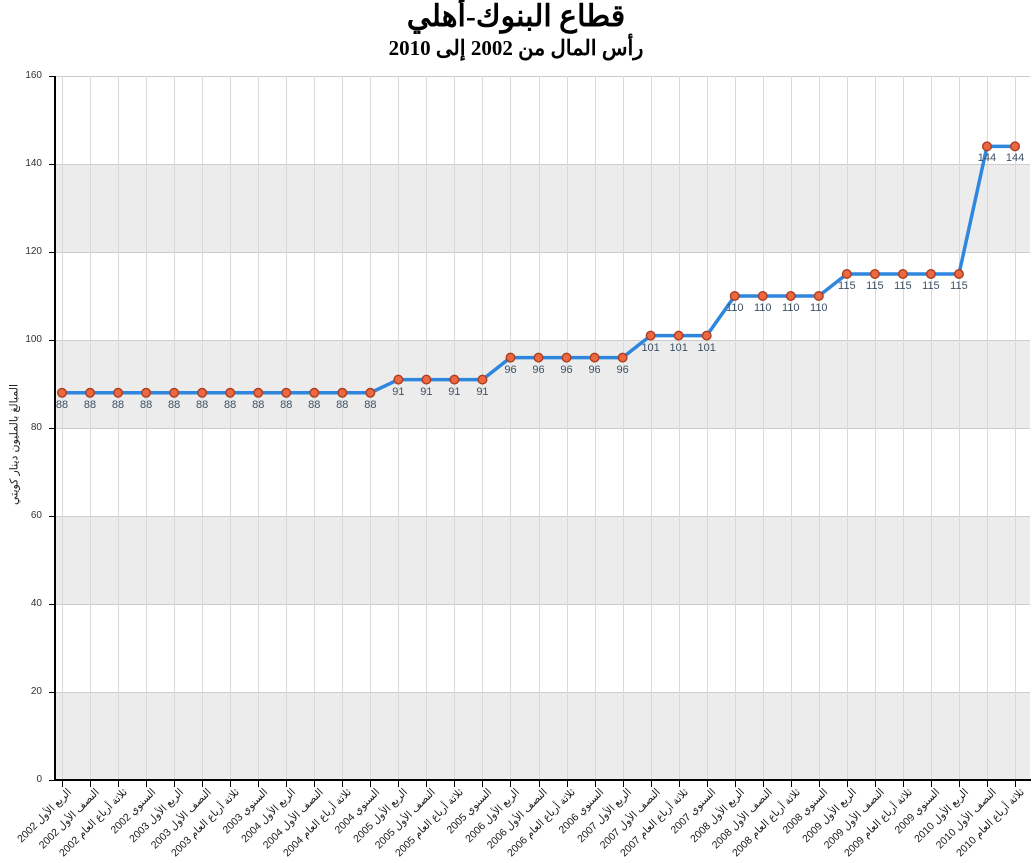  What do you see at coordinates (33, 251) in the screenshot?
I see `y-axis-label: 120` at bounding box center [33, 251].